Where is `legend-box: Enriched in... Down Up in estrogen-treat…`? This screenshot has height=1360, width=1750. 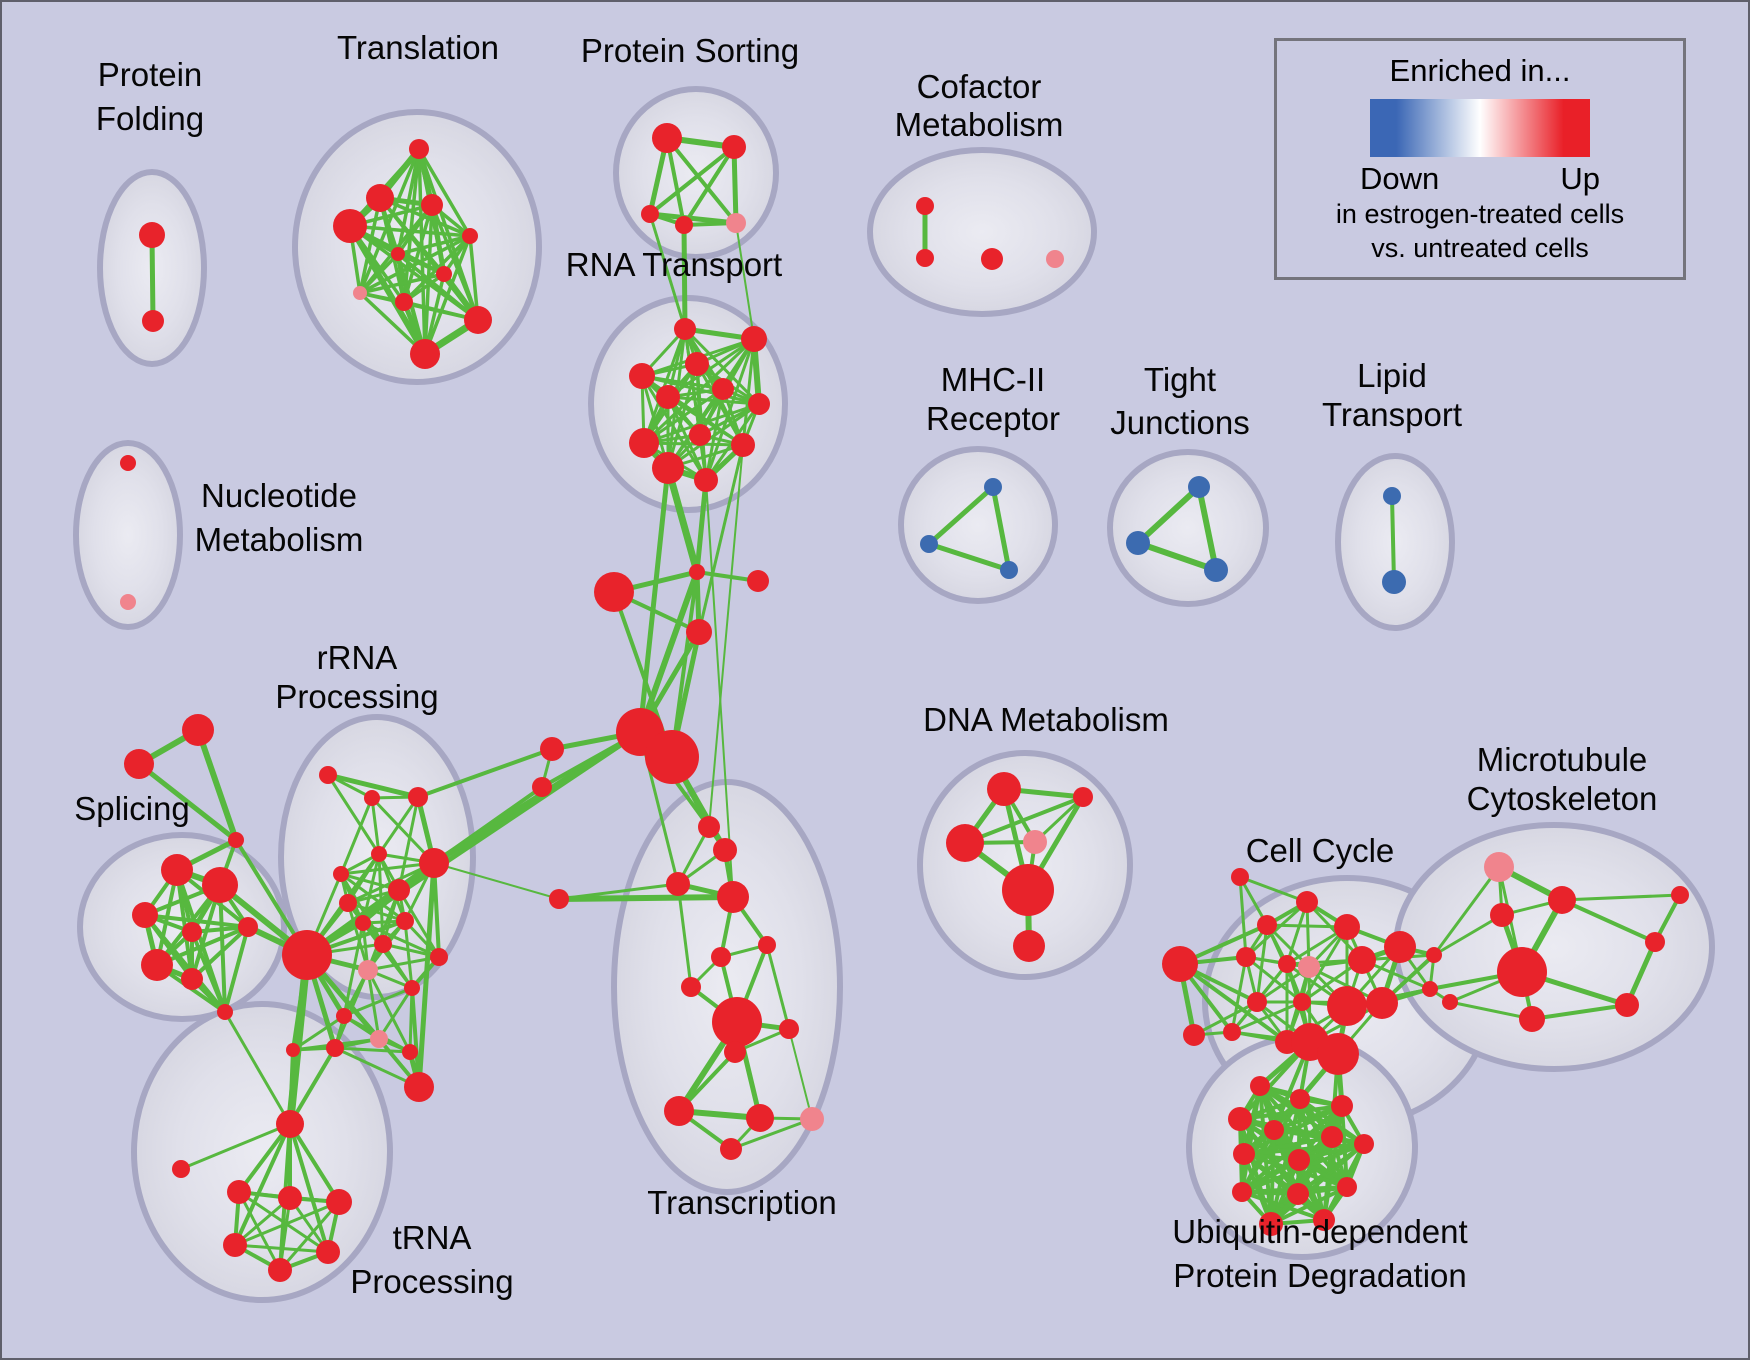
legend-box: Enriched in... Down Up in estrogen-treat… is located at coordinates (1480, 159).